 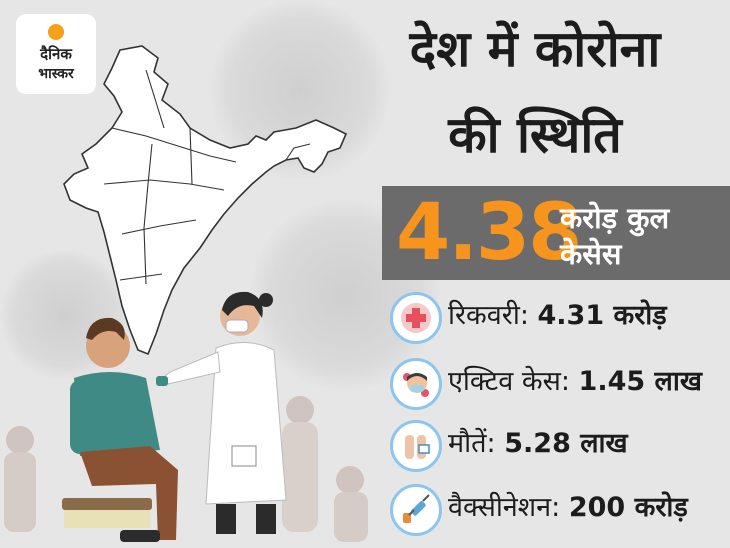 I want to click on stat-text: एक्टिव केस: 1.45 लाख, so click(x=575, y=382).